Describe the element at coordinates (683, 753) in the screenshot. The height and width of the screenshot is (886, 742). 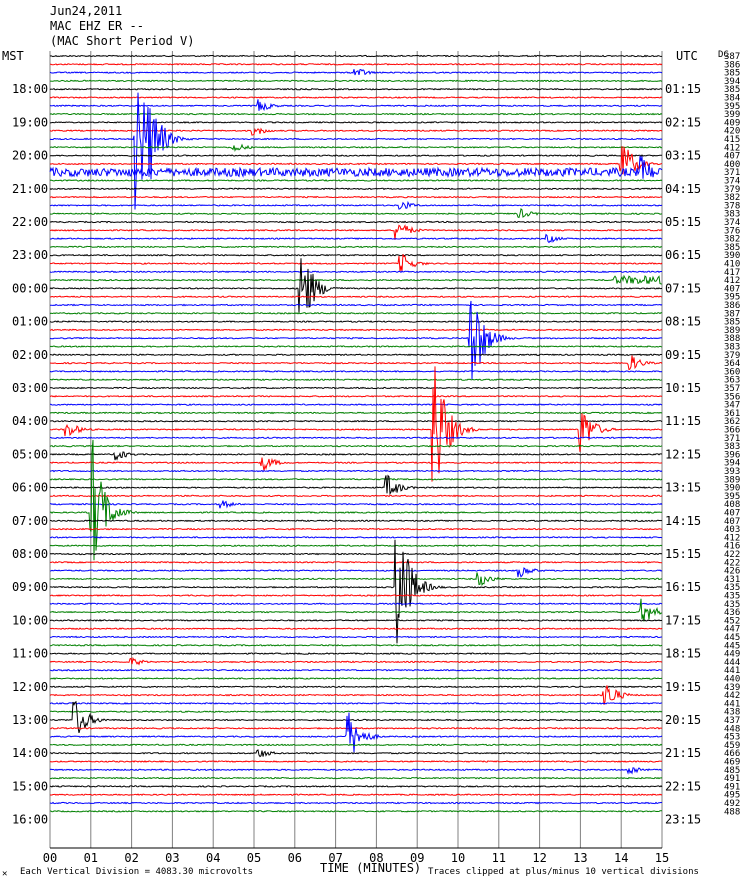
I see `right-hour-label: 21:15` at that location.